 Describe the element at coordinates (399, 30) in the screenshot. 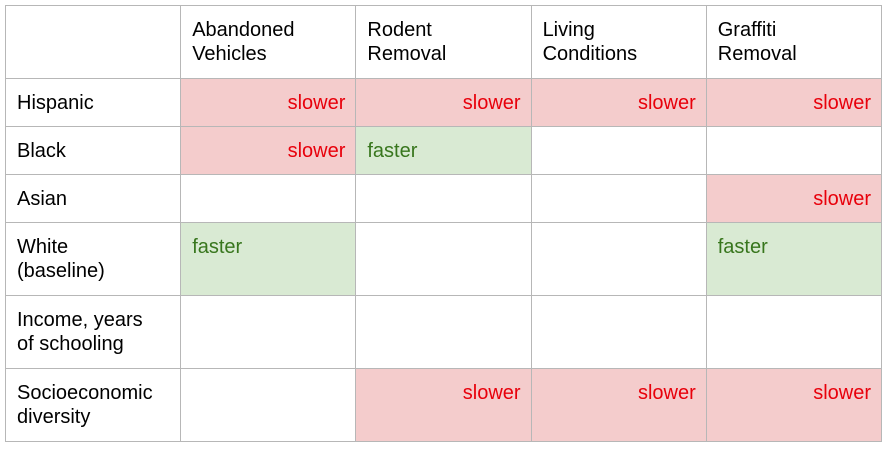

I see `column-header-line: Rodent` at that location.